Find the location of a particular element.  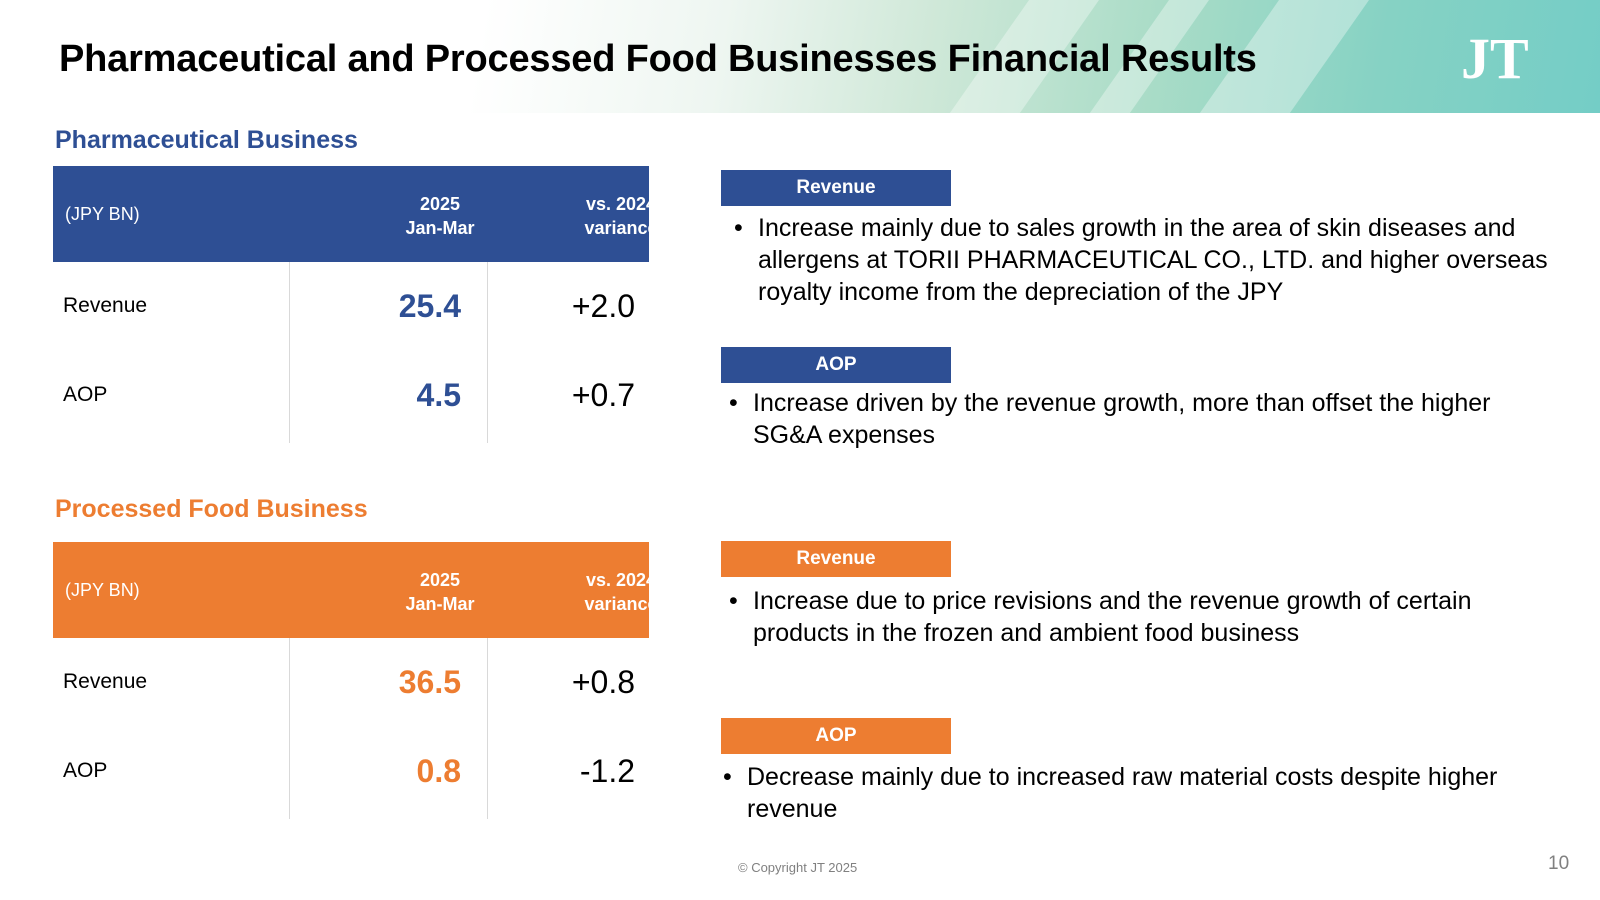

food-table-body: Revenue 36.5 +0.8 AOP 0.8 -1.2 is located at coordinates (351, 728).